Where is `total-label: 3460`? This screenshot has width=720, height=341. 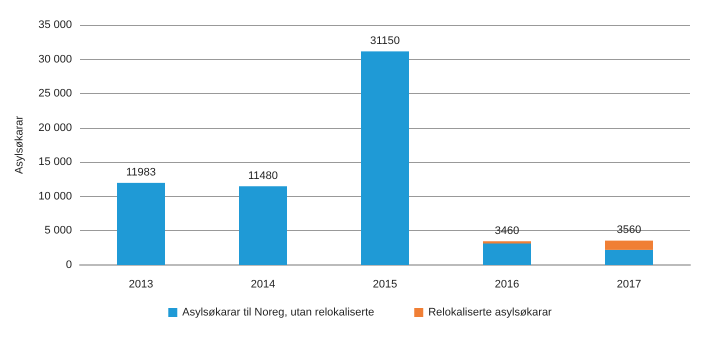 total-label: 3460 is located at coordinates (507, 230).